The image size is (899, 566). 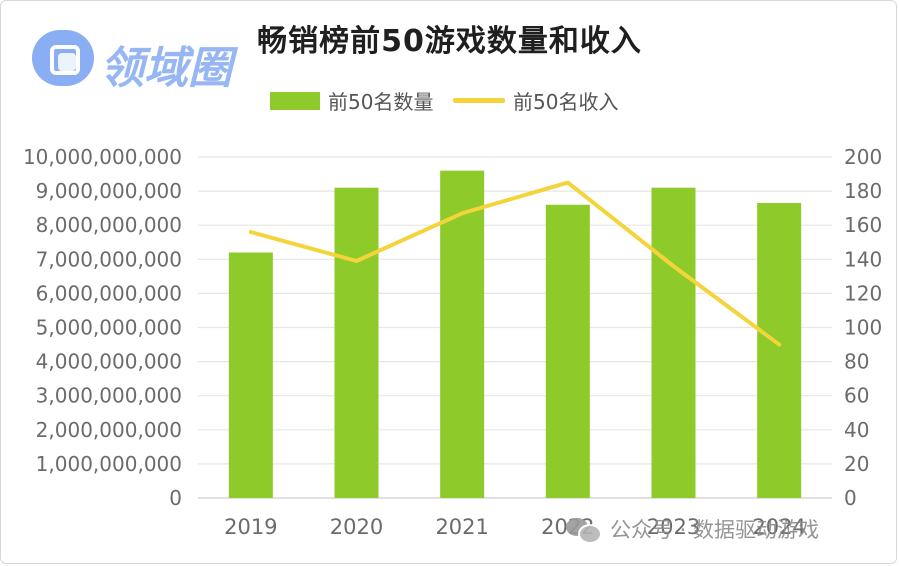 I want to click on left-tick-label: 3,000,000,000, so click(x=109, y=396).